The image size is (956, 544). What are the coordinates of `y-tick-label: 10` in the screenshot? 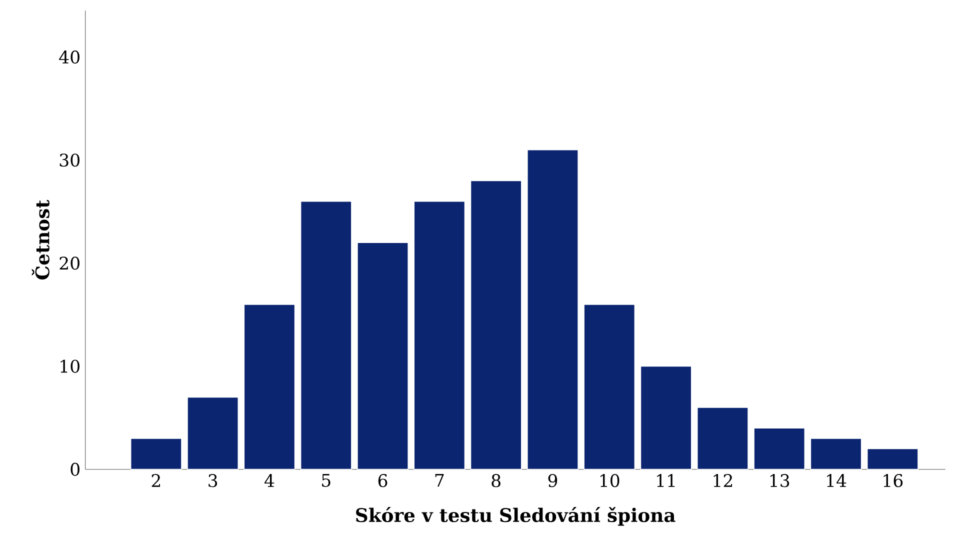 It's located at (70, 366).